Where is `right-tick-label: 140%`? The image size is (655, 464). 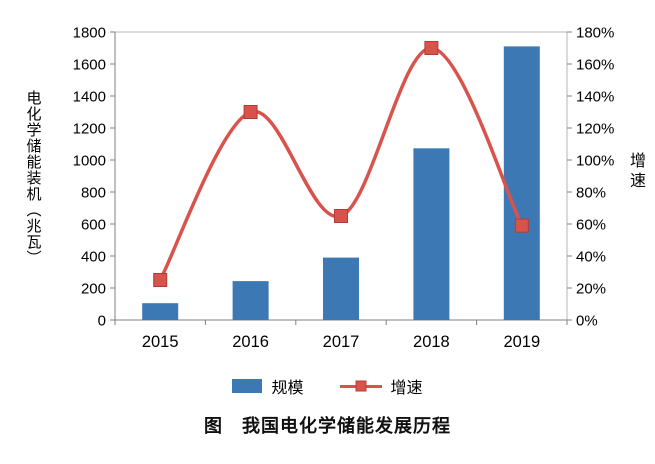 right-tick-label: 140% is located at coordinates (595, 96).